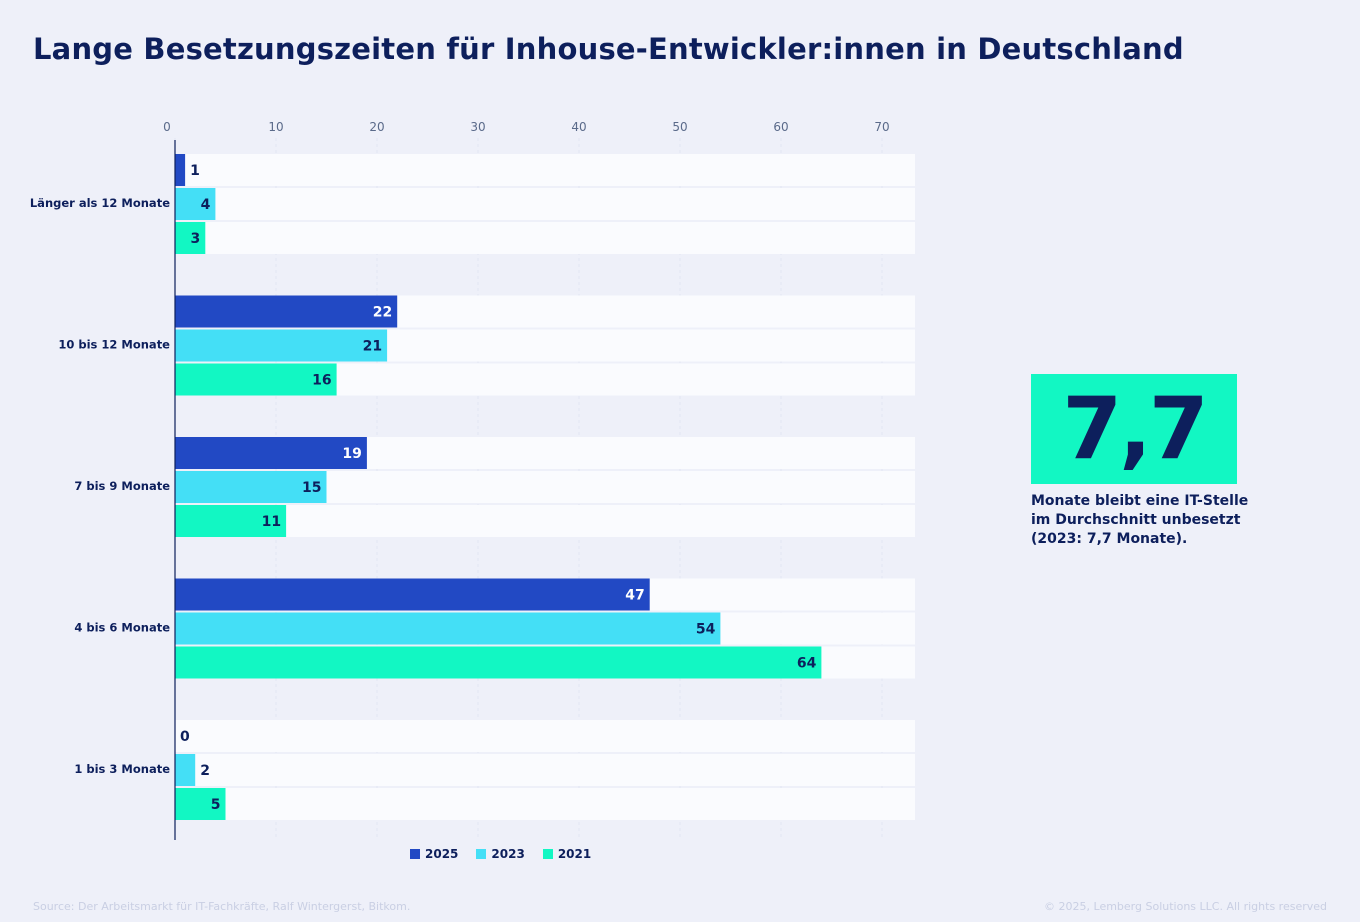  Describe the element at coordinates (477, 127) in the screenshot. I see `x-tick-label: 30` at that location.